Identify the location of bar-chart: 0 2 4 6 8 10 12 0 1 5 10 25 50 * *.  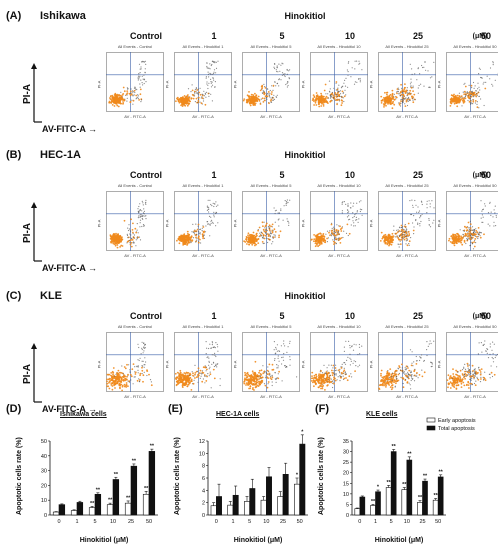
(253, 477).